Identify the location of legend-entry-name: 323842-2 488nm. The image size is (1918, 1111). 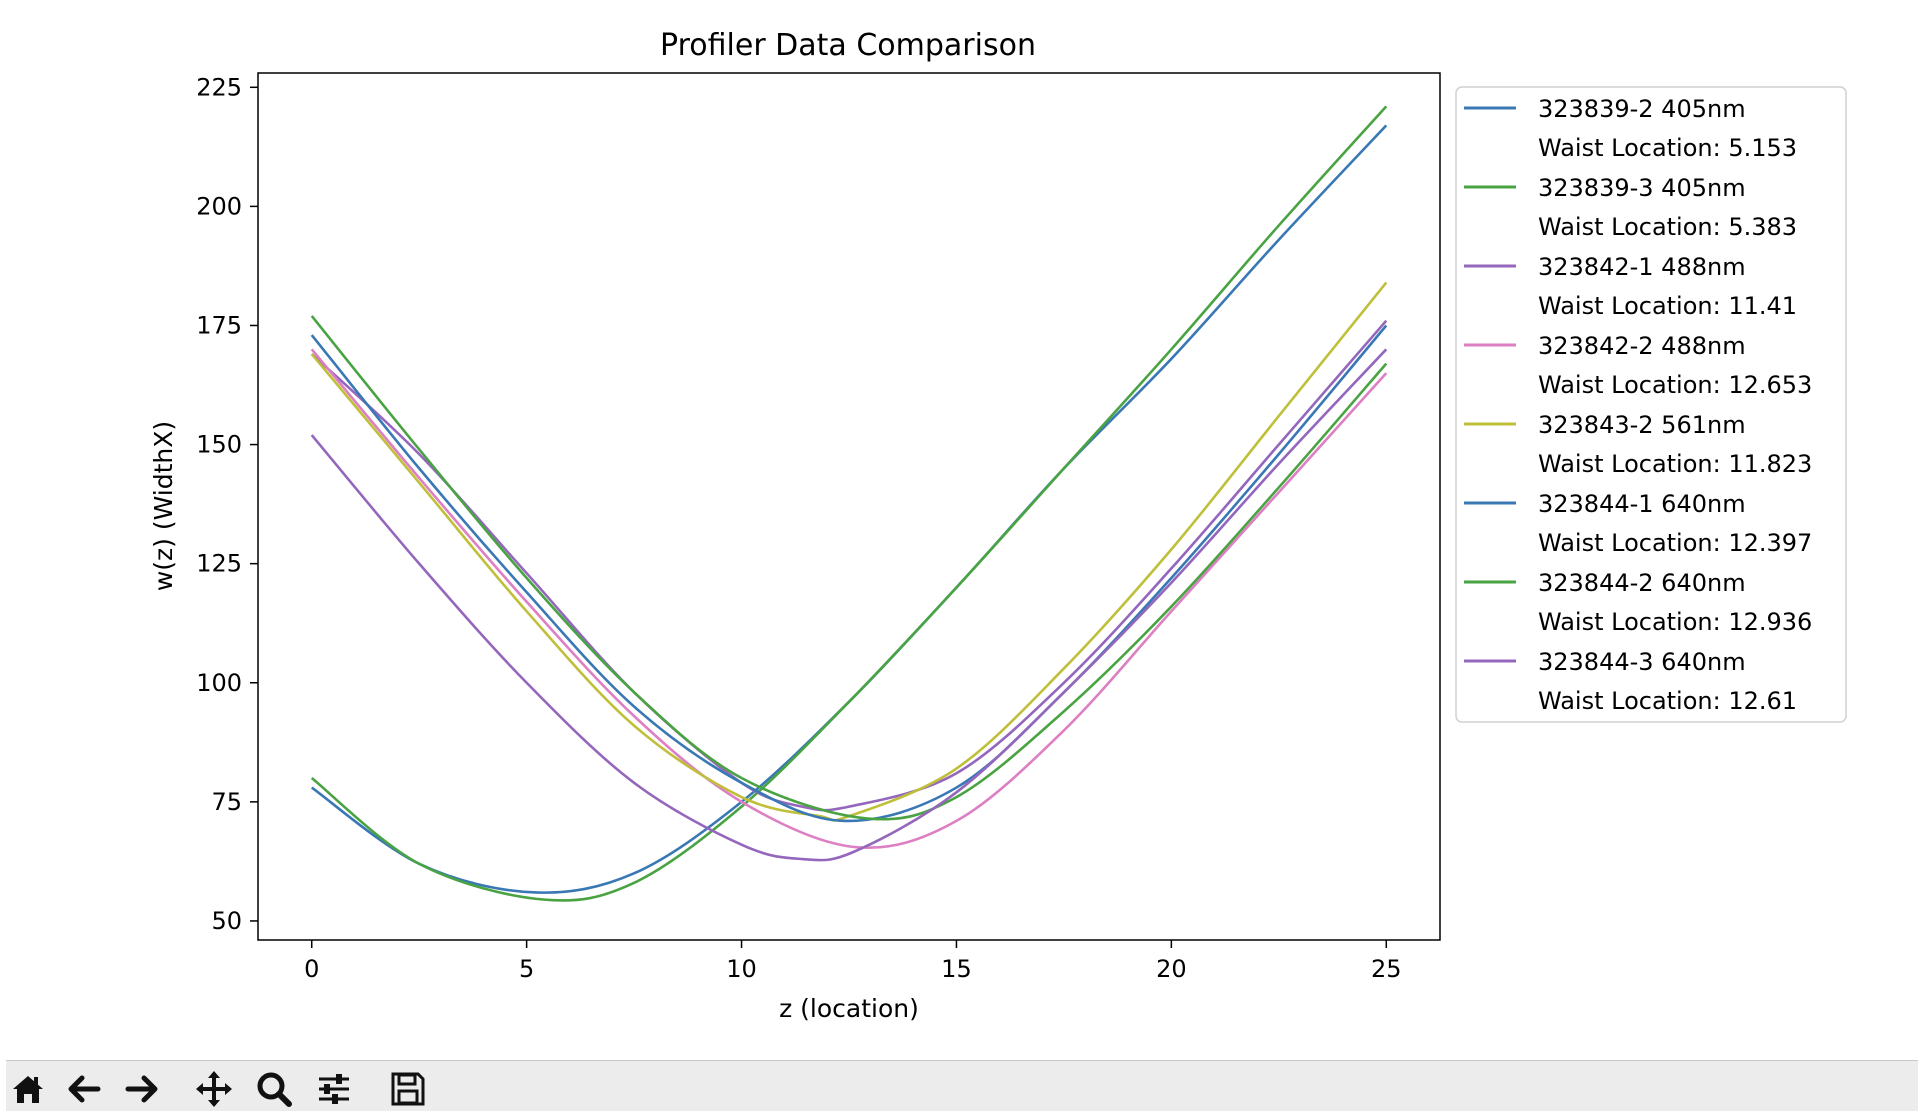
(1642, 346).